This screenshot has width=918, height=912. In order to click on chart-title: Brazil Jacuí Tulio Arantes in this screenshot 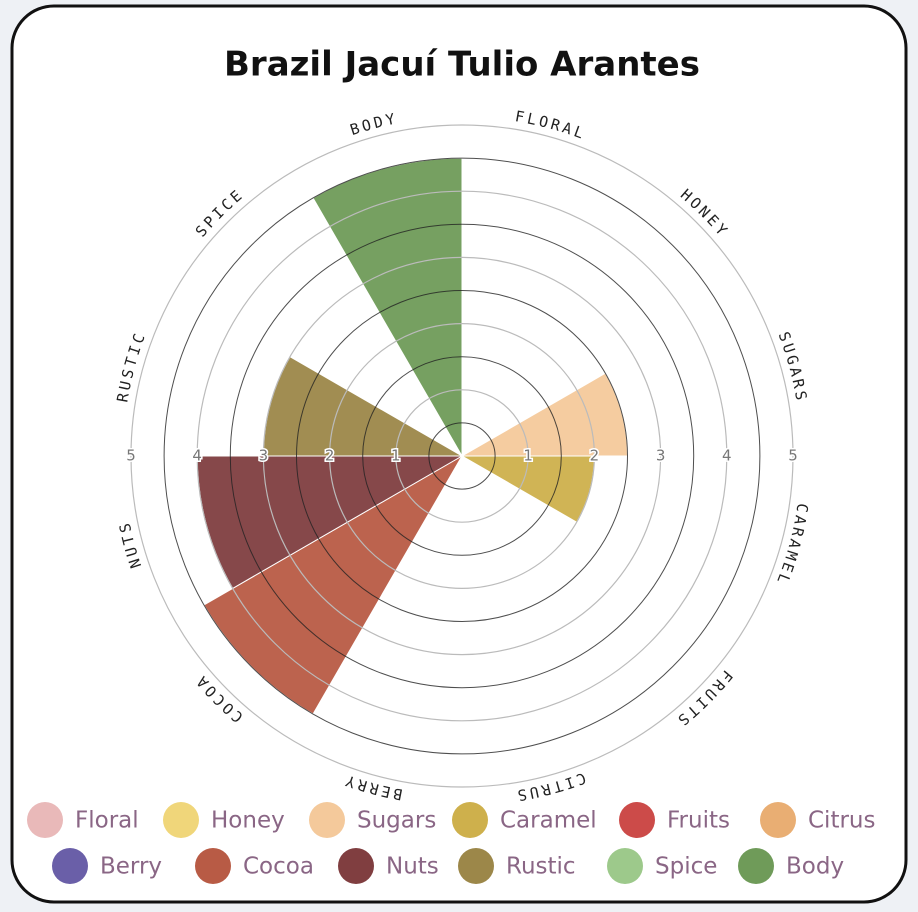, I will do `click(462, 65)`.